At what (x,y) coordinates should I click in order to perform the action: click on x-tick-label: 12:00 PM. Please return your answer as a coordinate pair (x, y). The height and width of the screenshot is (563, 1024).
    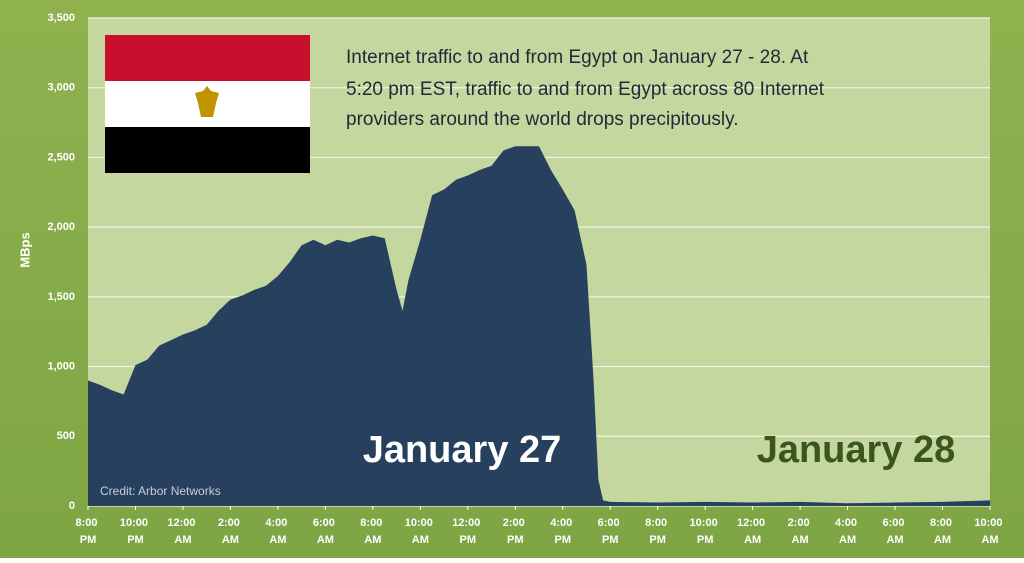
    Looking at the image, I should click on (467, 531).